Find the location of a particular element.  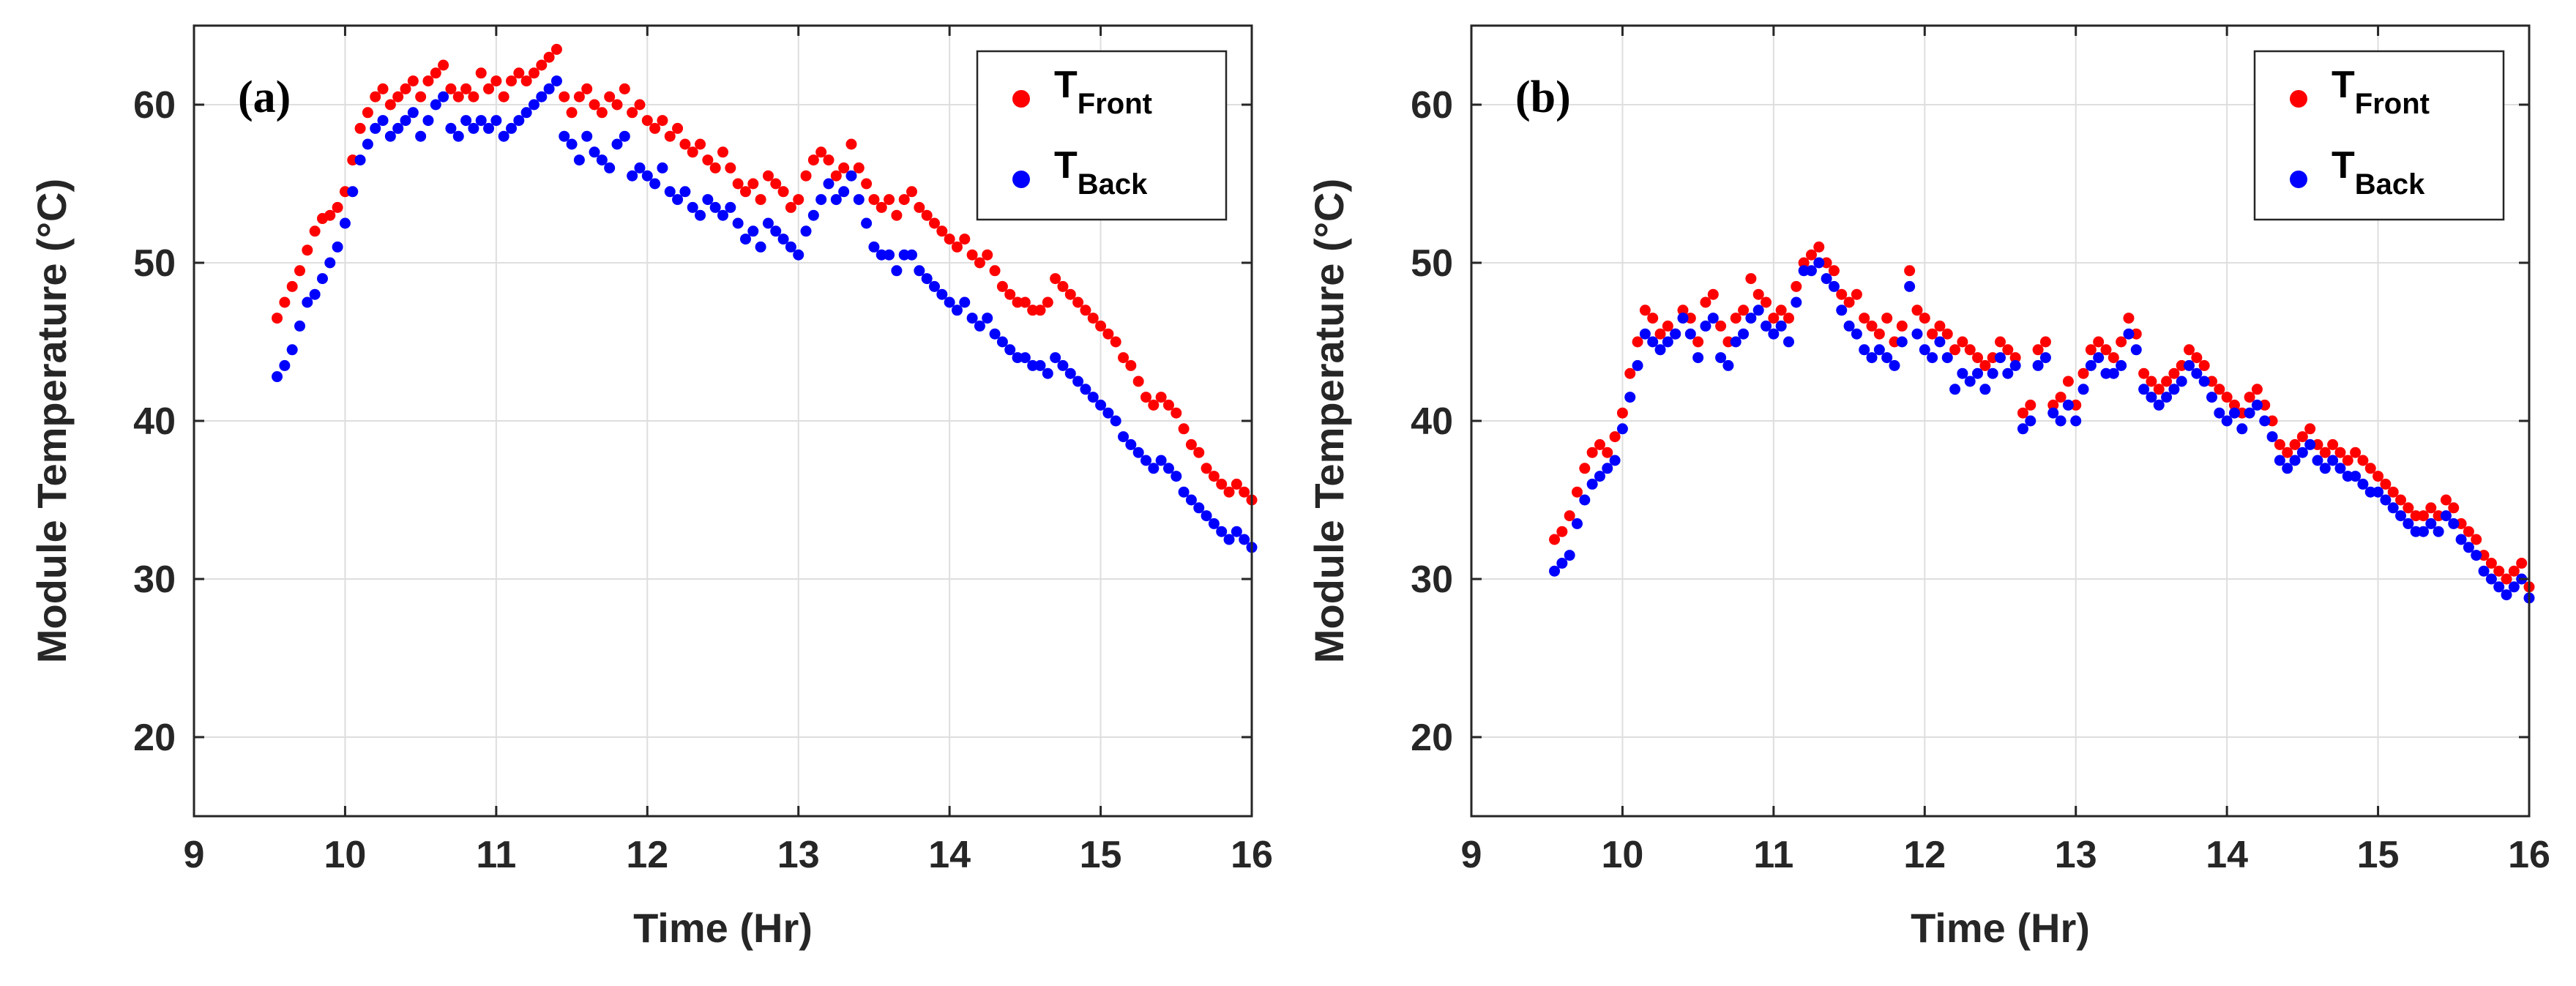

x-tick-label: 11 is located at coordinates (496, 855).